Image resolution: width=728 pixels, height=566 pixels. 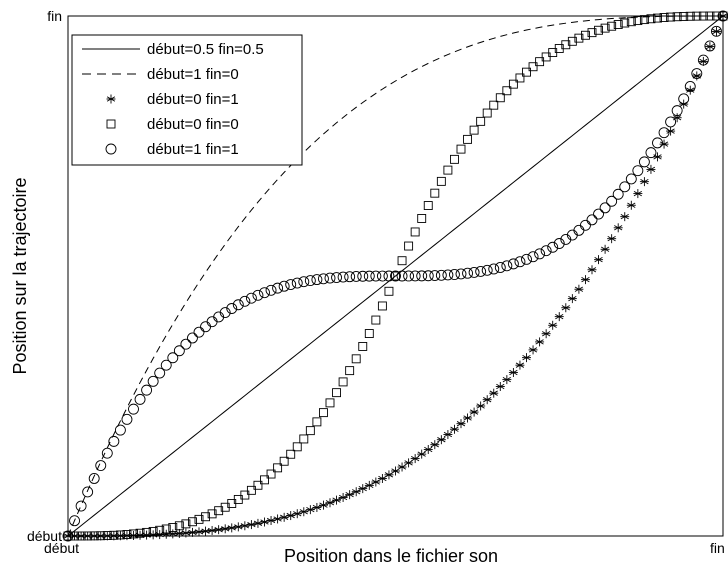 I want to click on legend-label-5: début=1 fin=1, so click(x=193, y=149).